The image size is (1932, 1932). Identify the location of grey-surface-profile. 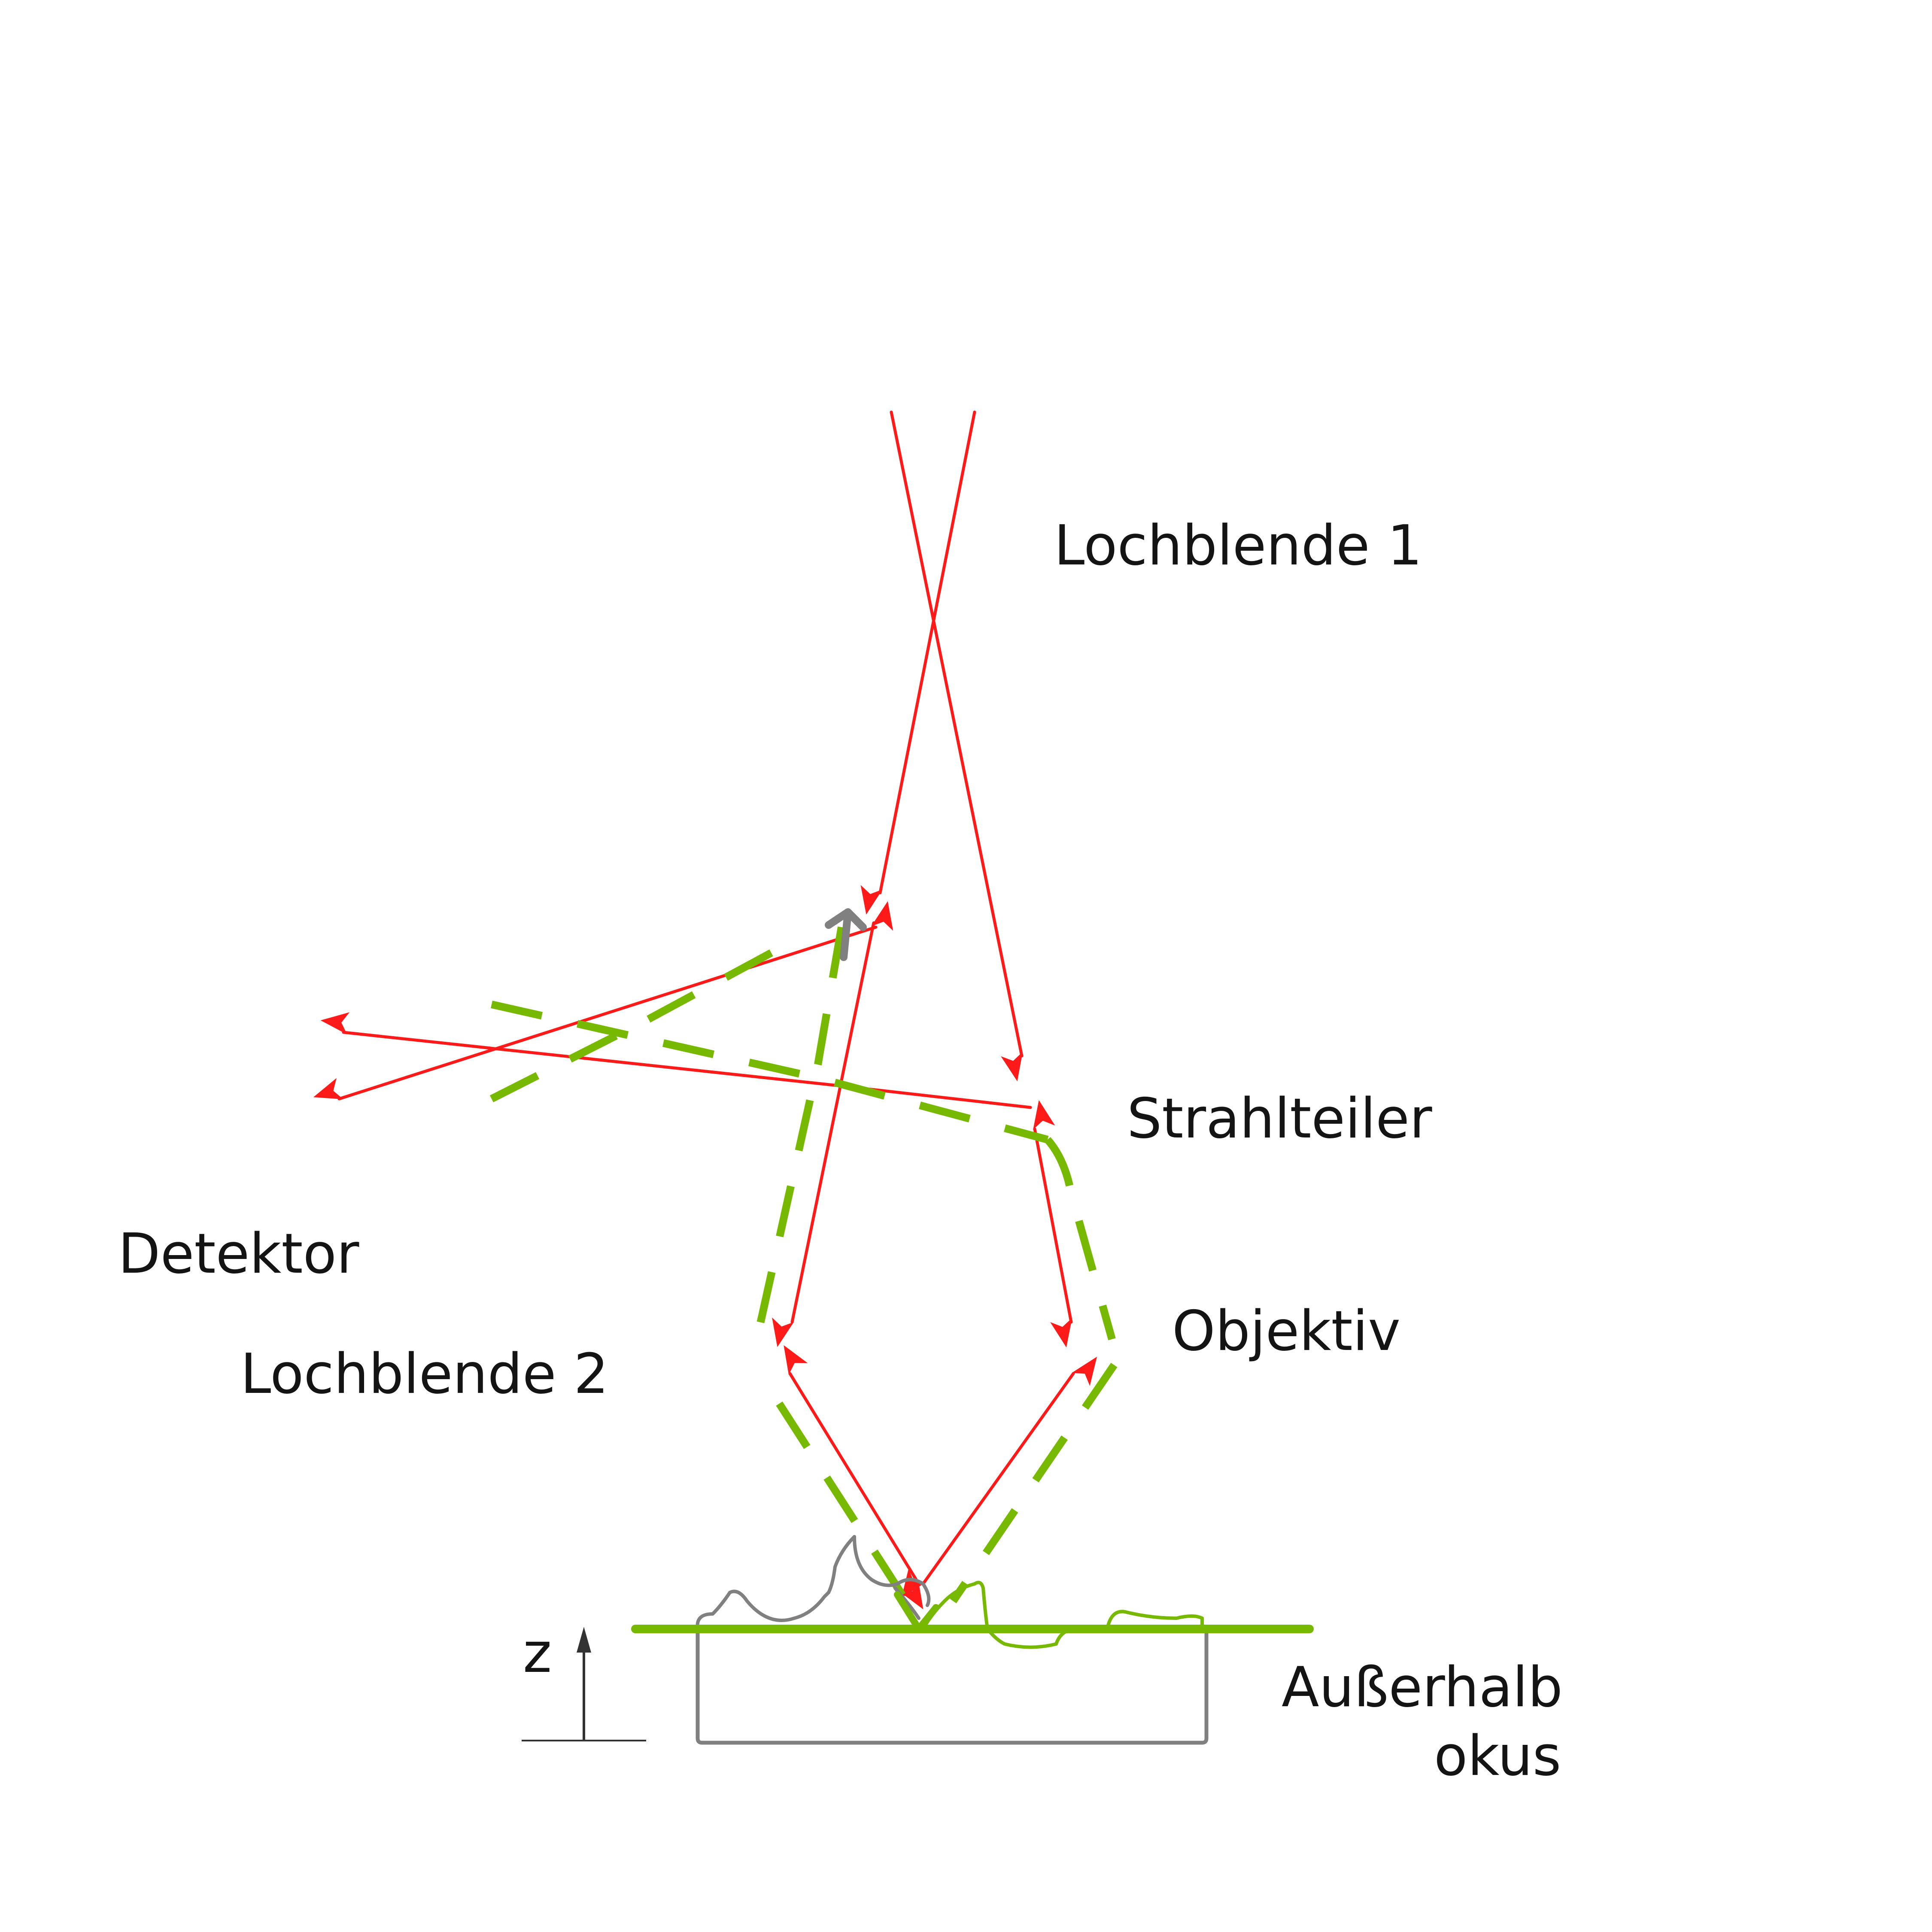
(813, 1583).